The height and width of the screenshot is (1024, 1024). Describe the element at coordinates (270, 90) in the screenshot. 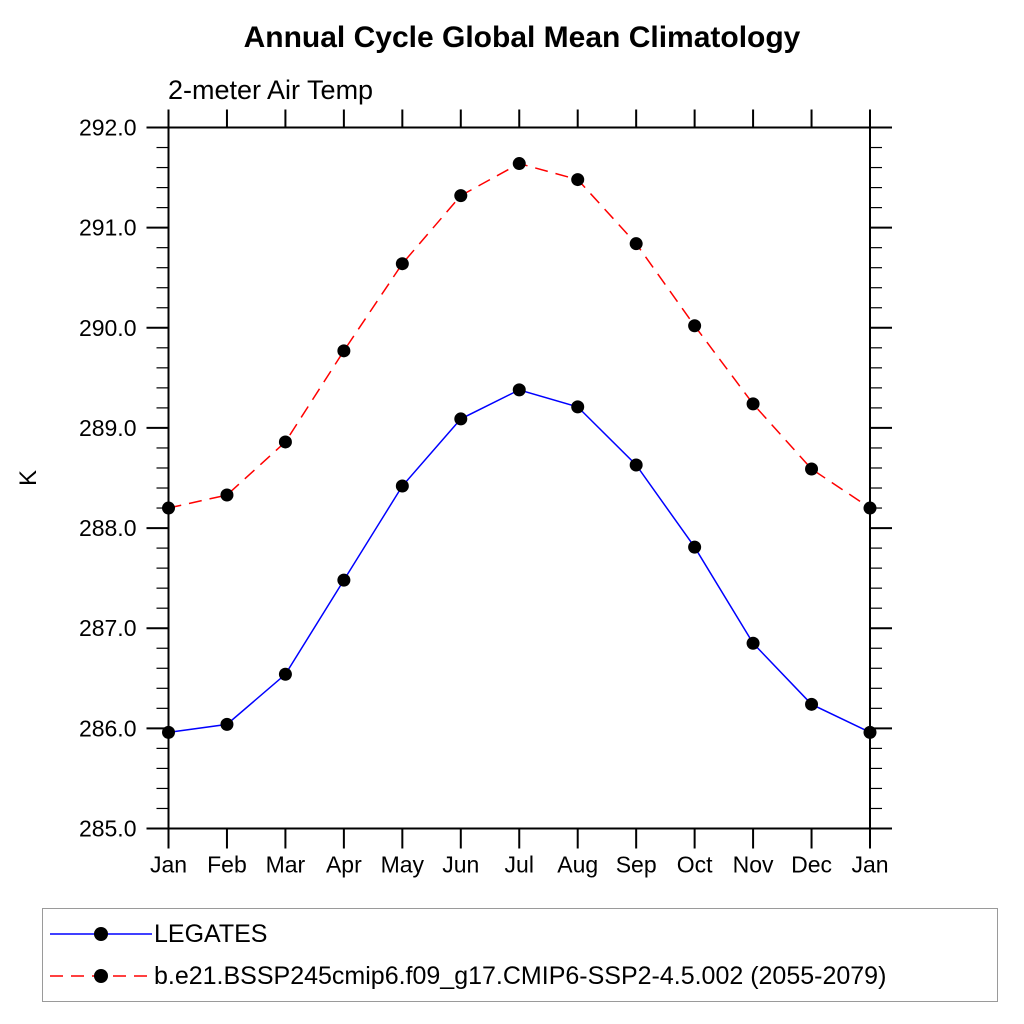

I see `chart-subtitle: 2-meter Air Temp` at that location.